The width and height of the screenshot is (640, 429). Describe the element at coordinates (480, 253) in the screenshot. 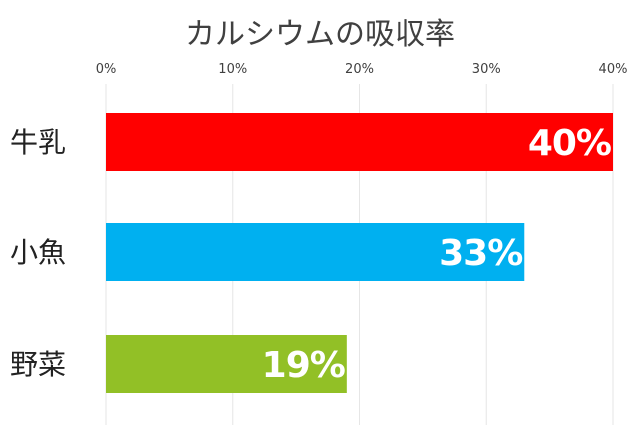

I see `data-label-2: 33%` at that location.